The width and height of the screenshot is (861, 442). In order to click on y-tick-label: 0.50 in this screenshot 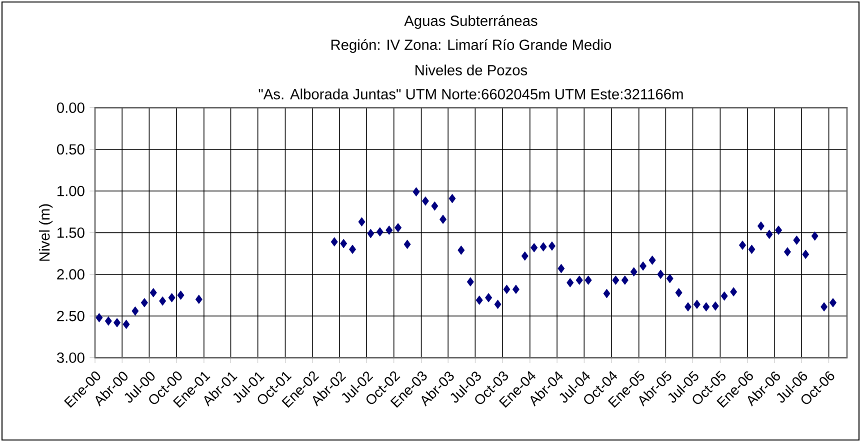, I will do `click(70, 149)`.